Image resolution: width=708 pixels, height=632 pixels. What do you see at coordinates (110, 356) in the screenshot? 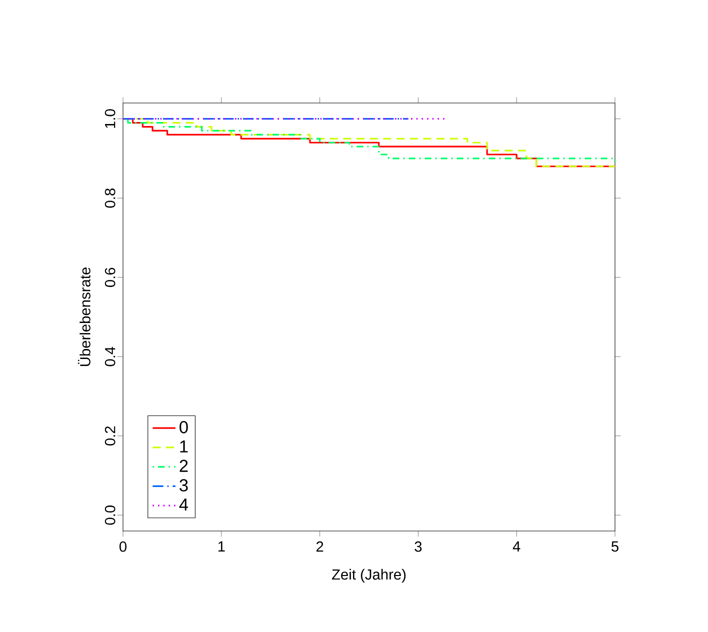
I see `y-tick-label: 0.4` at bounding box center [110, 356].